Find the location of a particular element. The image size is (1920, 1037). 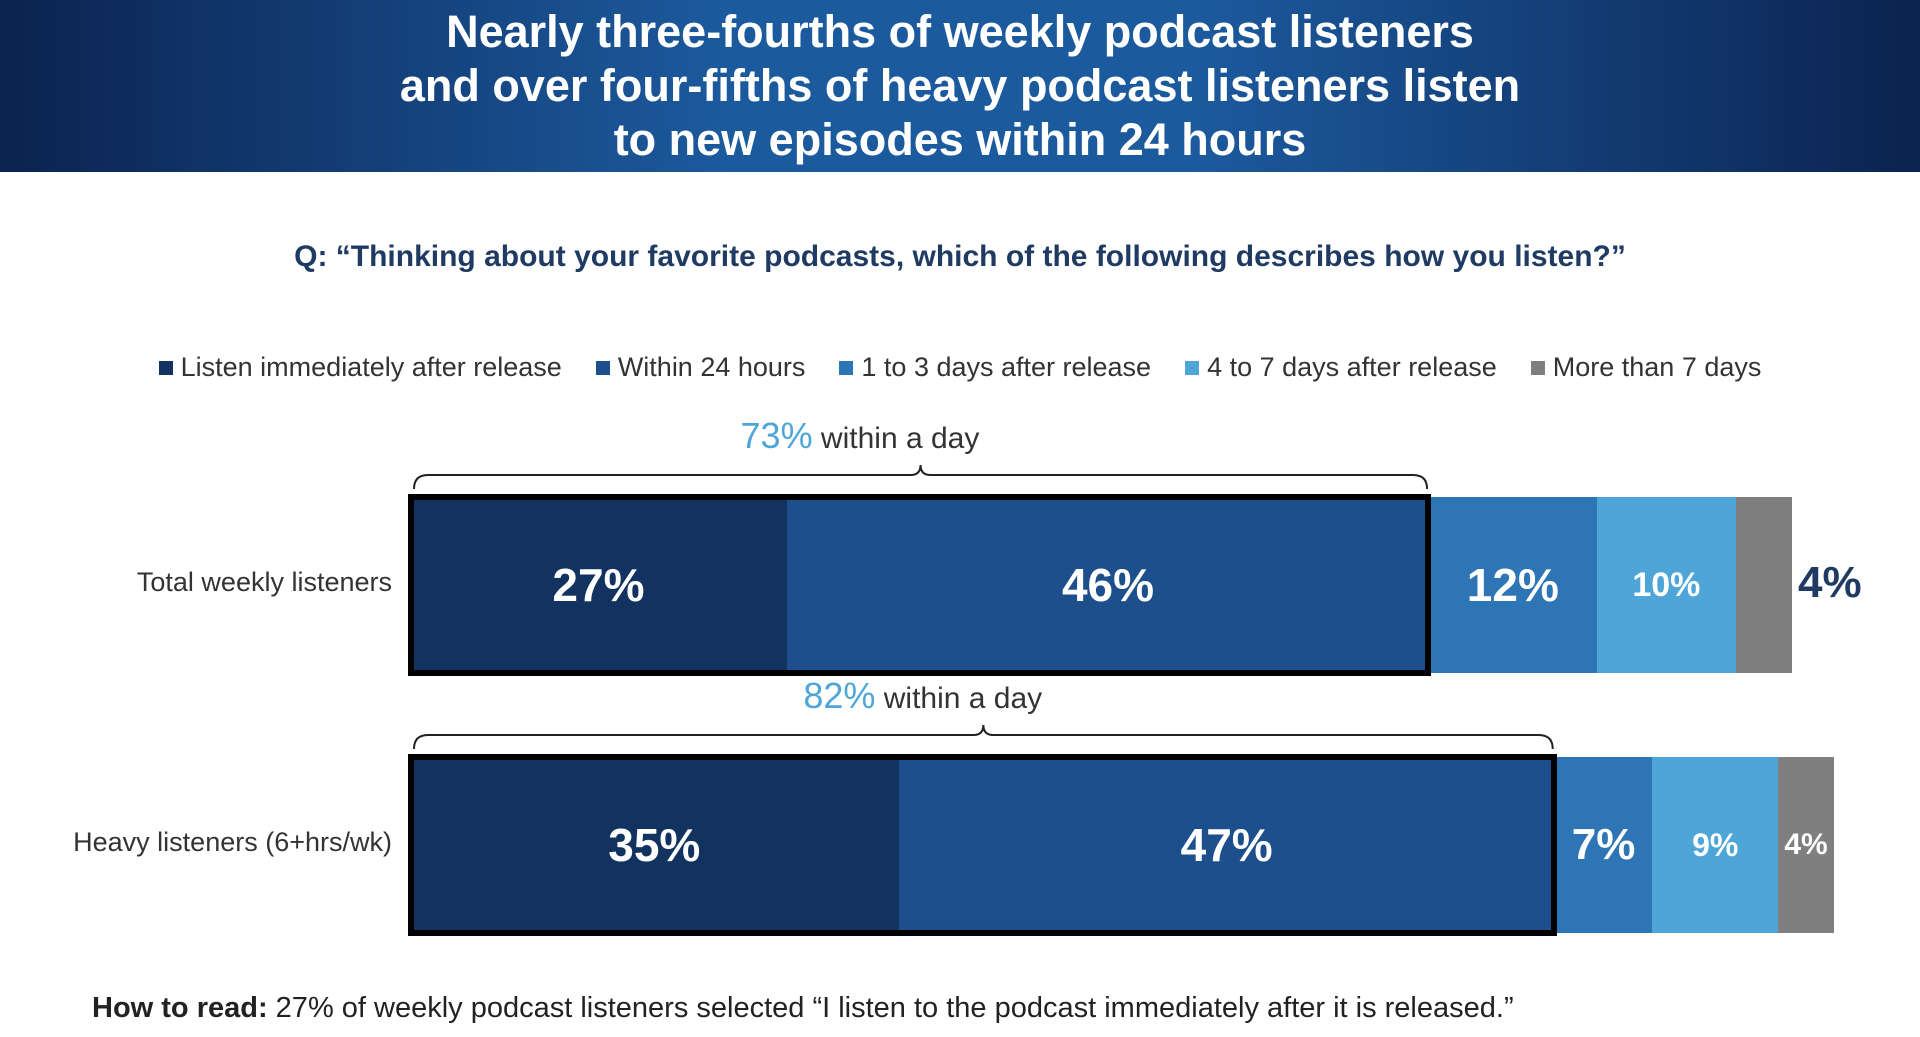

data-label: 46% is located at coordinates (1108, 585).